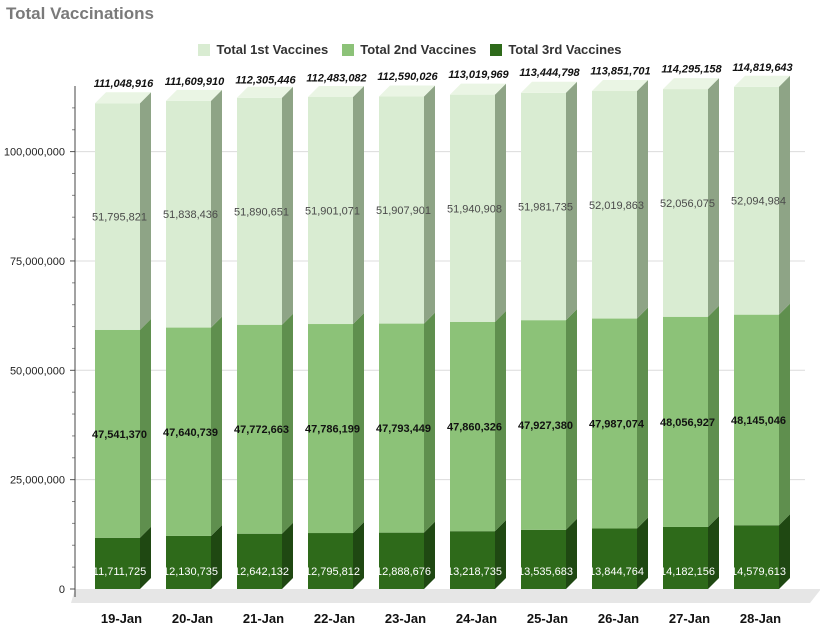  Describe the element at coordinates (348, 49) in the screenshot. I see `legend-swatch-second` at that location.